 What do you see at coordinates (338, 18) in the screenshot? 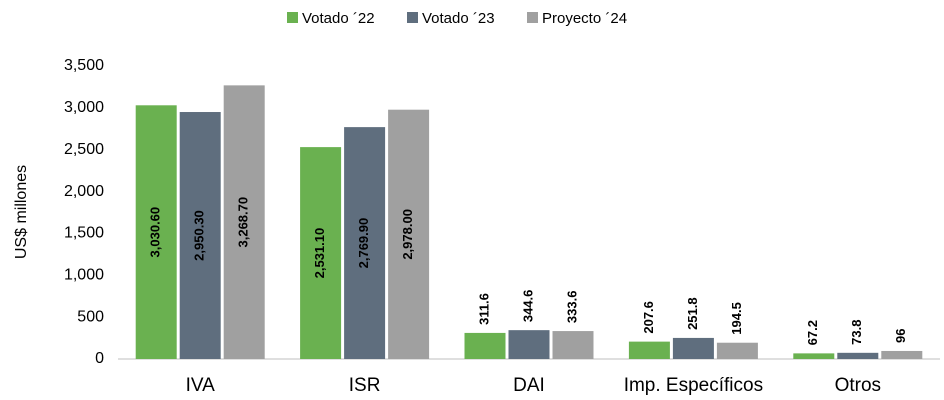
I see `legend-label: Votado ´22` at bounding box center [338, 18].